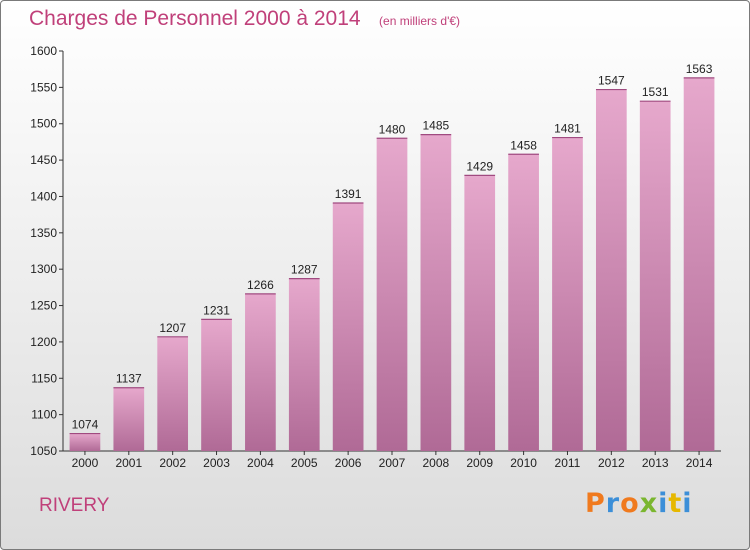 This screenshot has width=750, height=550. Describe the element at coordinates (43, 87) in the screenshot. I see `y-tick-label: 1550` at that location.